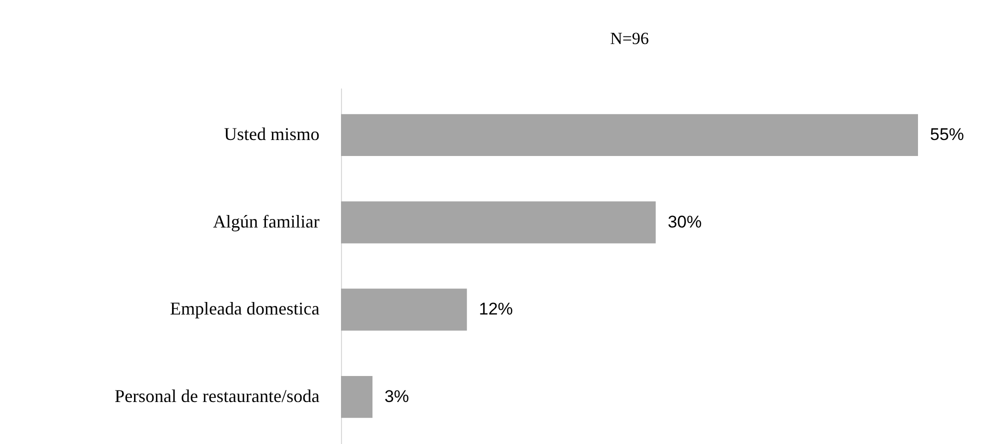  What do you see at coordinates (629, 38) in the screenshot?
I see `chart-title: N=96` at bounding box center [629, 38].